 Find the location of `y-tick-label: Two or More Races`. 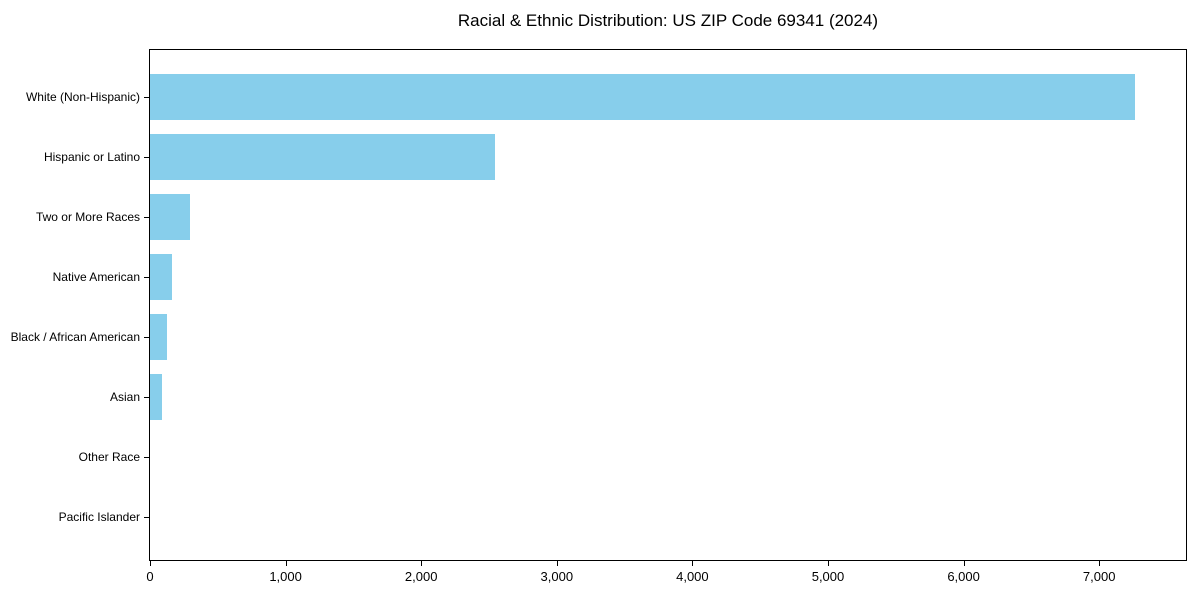

y-tick-label: Two or More Races is located at coordinates (87, 217).